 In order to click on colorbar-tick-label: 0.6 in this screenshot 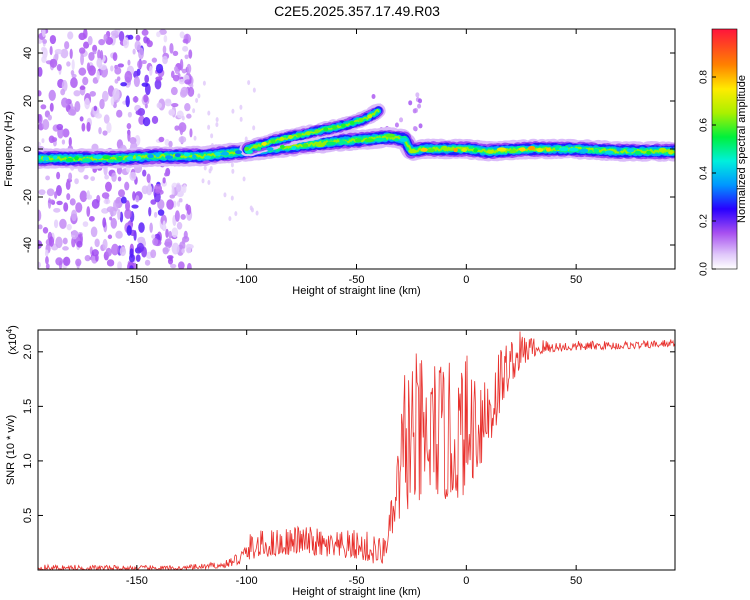, I will do `click(704, 125)`.